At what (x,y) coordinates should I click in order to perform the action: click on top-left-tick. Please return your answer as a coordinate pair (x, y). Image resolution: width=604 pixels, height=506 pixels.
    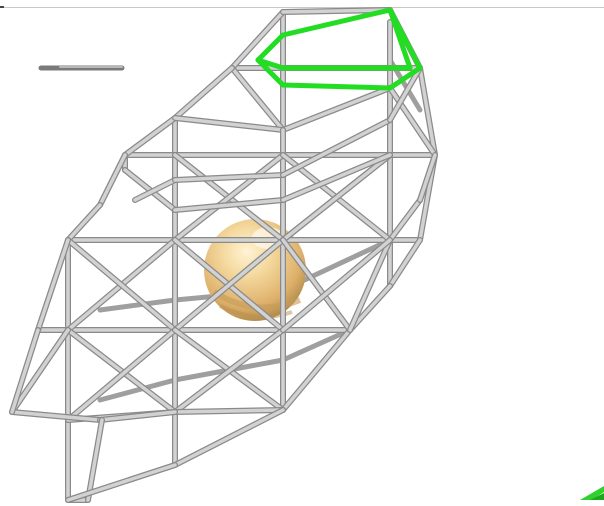
    Looking at the image, I should click on (2, 7).